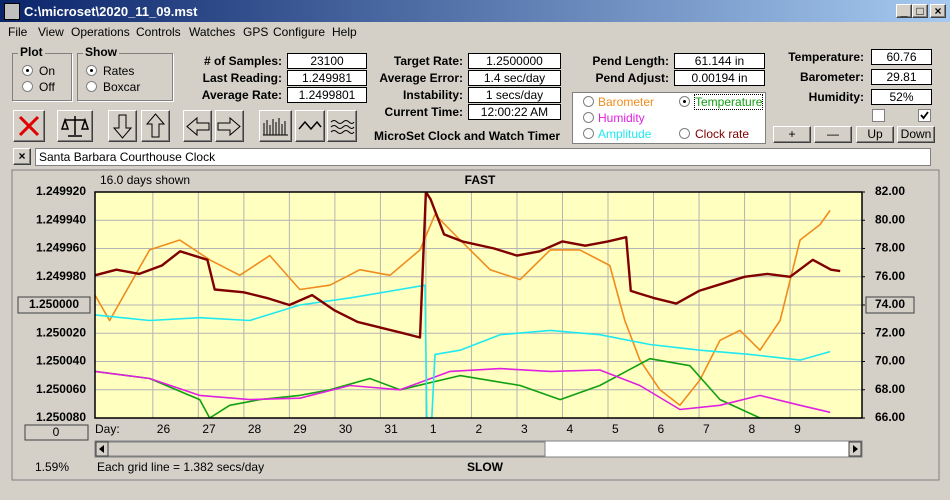 Image resolution: width=950 pixels, height=500 pixels. Describe the element at coordinates (836, 97) in the screenshot. I see `field-label: Humidity:` at that location.